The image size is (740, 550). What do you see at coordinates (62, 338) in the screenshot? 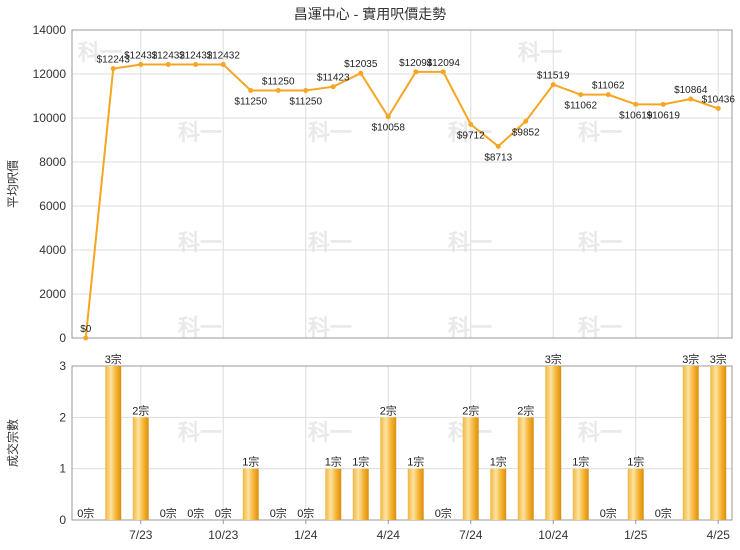
I see `price-y-tick-label: 0` at bounding box center [62, 338].